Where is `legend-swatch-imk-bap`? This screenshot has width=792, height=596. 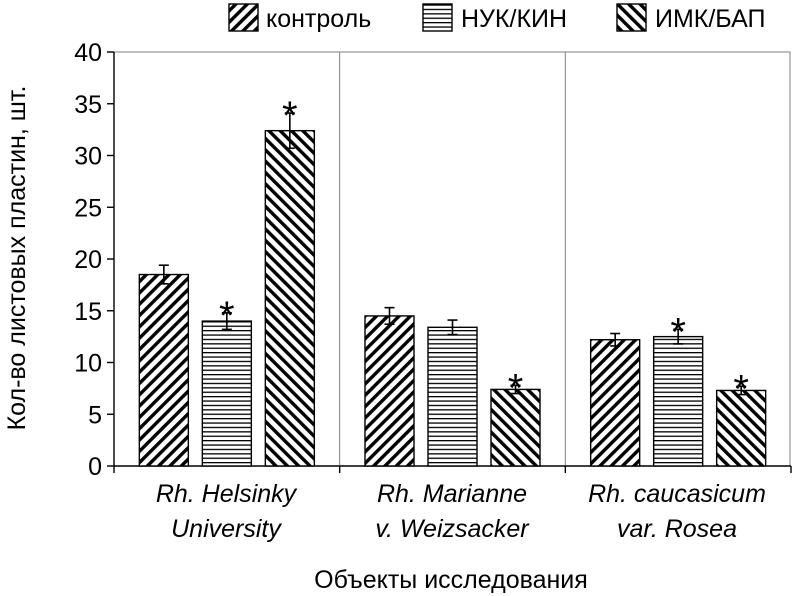
legend-swatch-imk-bap is located at coordinates (631, 17).